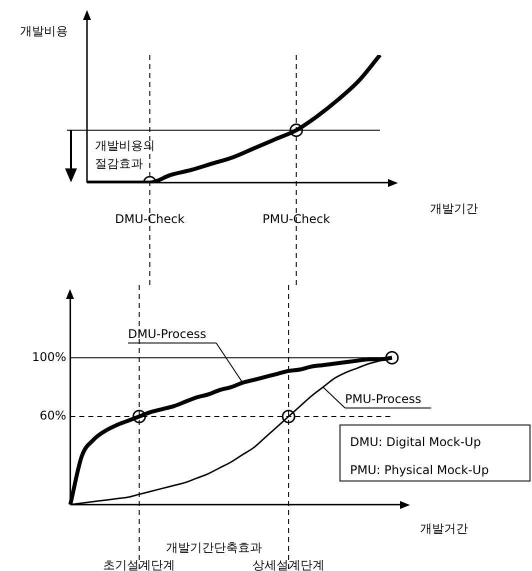 This screenshot has width=532, height=571. Describe the element at coordinates (444, 529) in the screenshot. I see `x-axis-title: 개발거간` at that location.